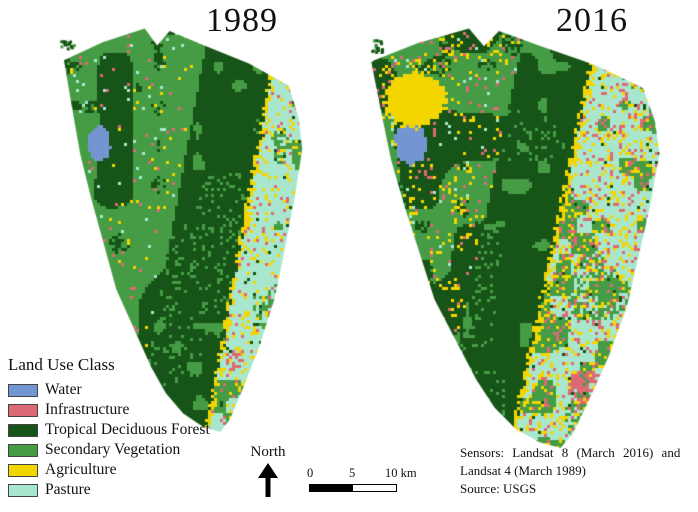 The width and height of the screenshot is (698, 512). What do you see at coordinates (23, 490) in the screenshot?
I see `legend-swatch-pasture` at bounding box center [23, 490].